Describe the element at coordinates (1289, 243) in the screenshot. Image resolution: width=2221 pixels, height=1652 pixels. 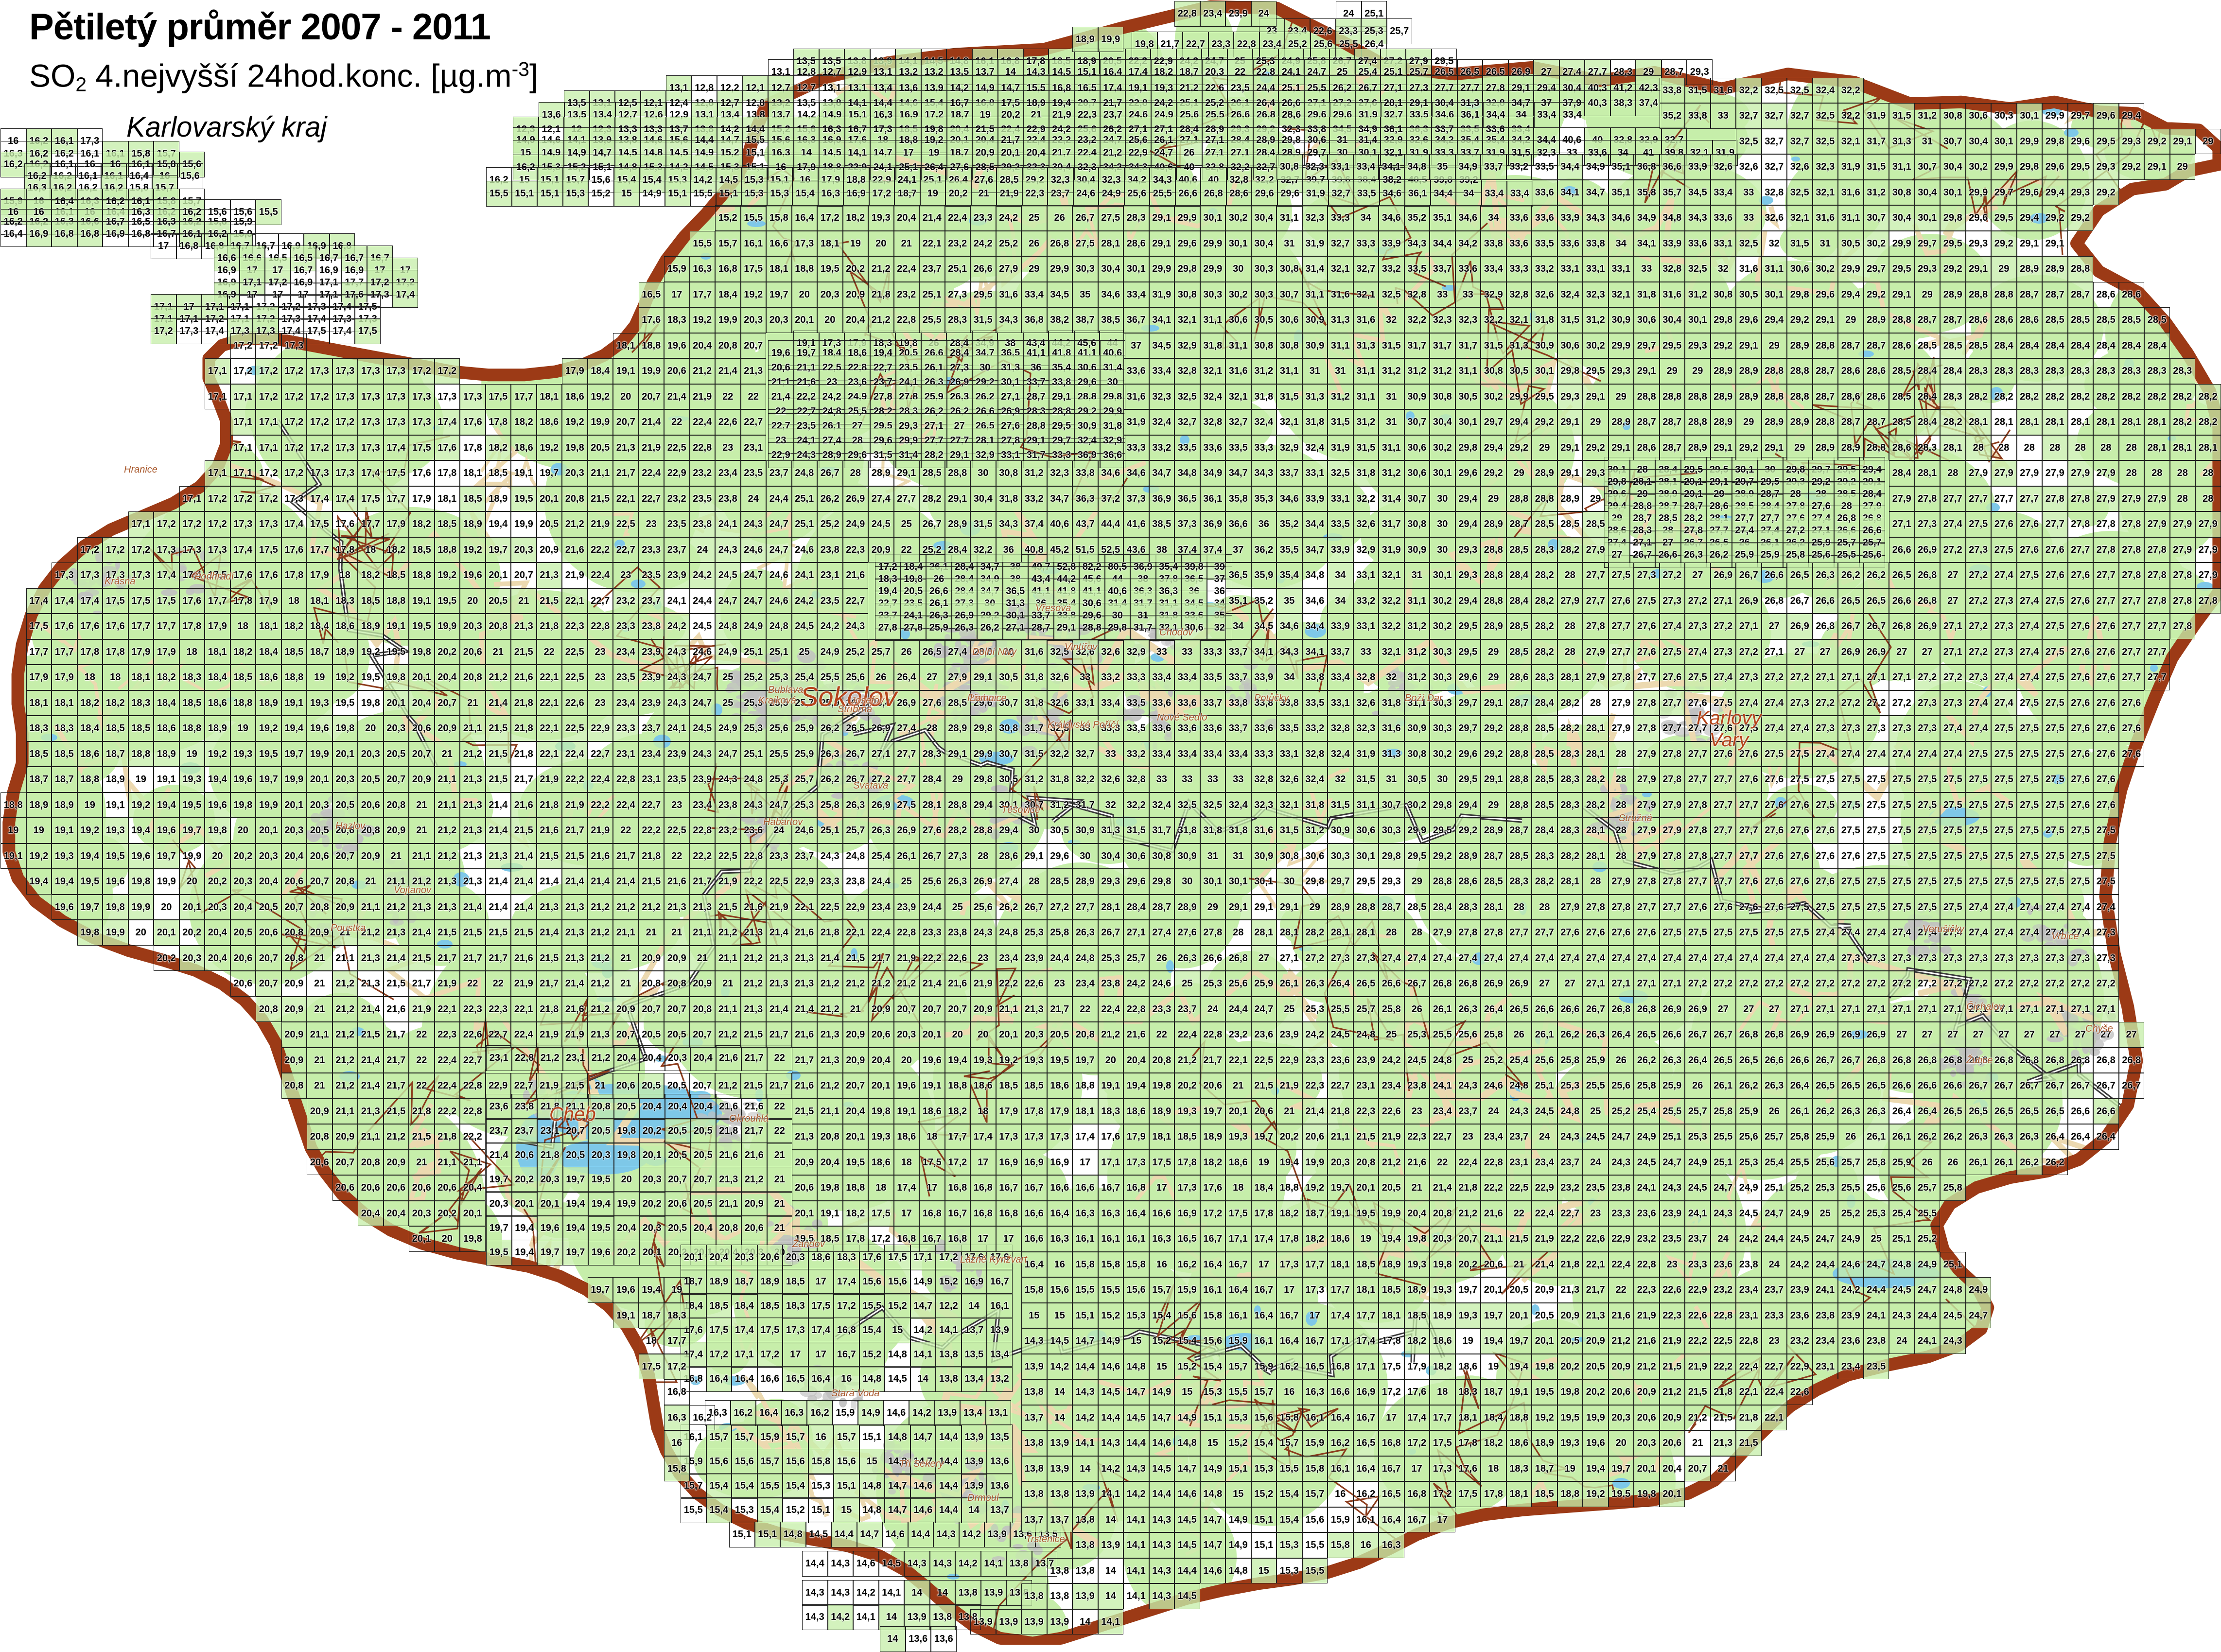
I see `grid-cell: 31` at that location.